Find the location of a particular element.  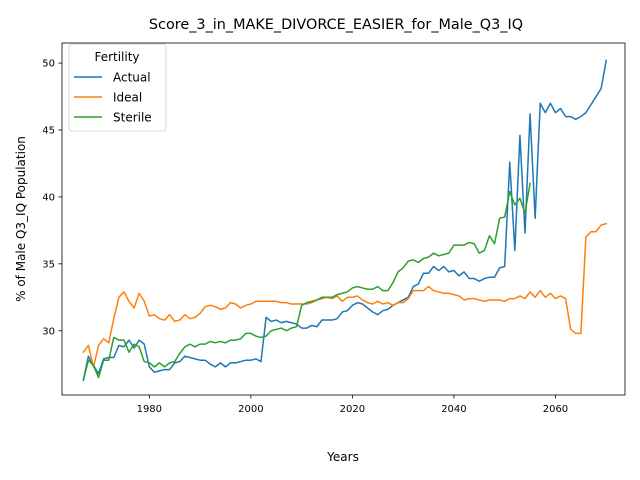

legend-title: Fertility is located at coordinates (116, 57).